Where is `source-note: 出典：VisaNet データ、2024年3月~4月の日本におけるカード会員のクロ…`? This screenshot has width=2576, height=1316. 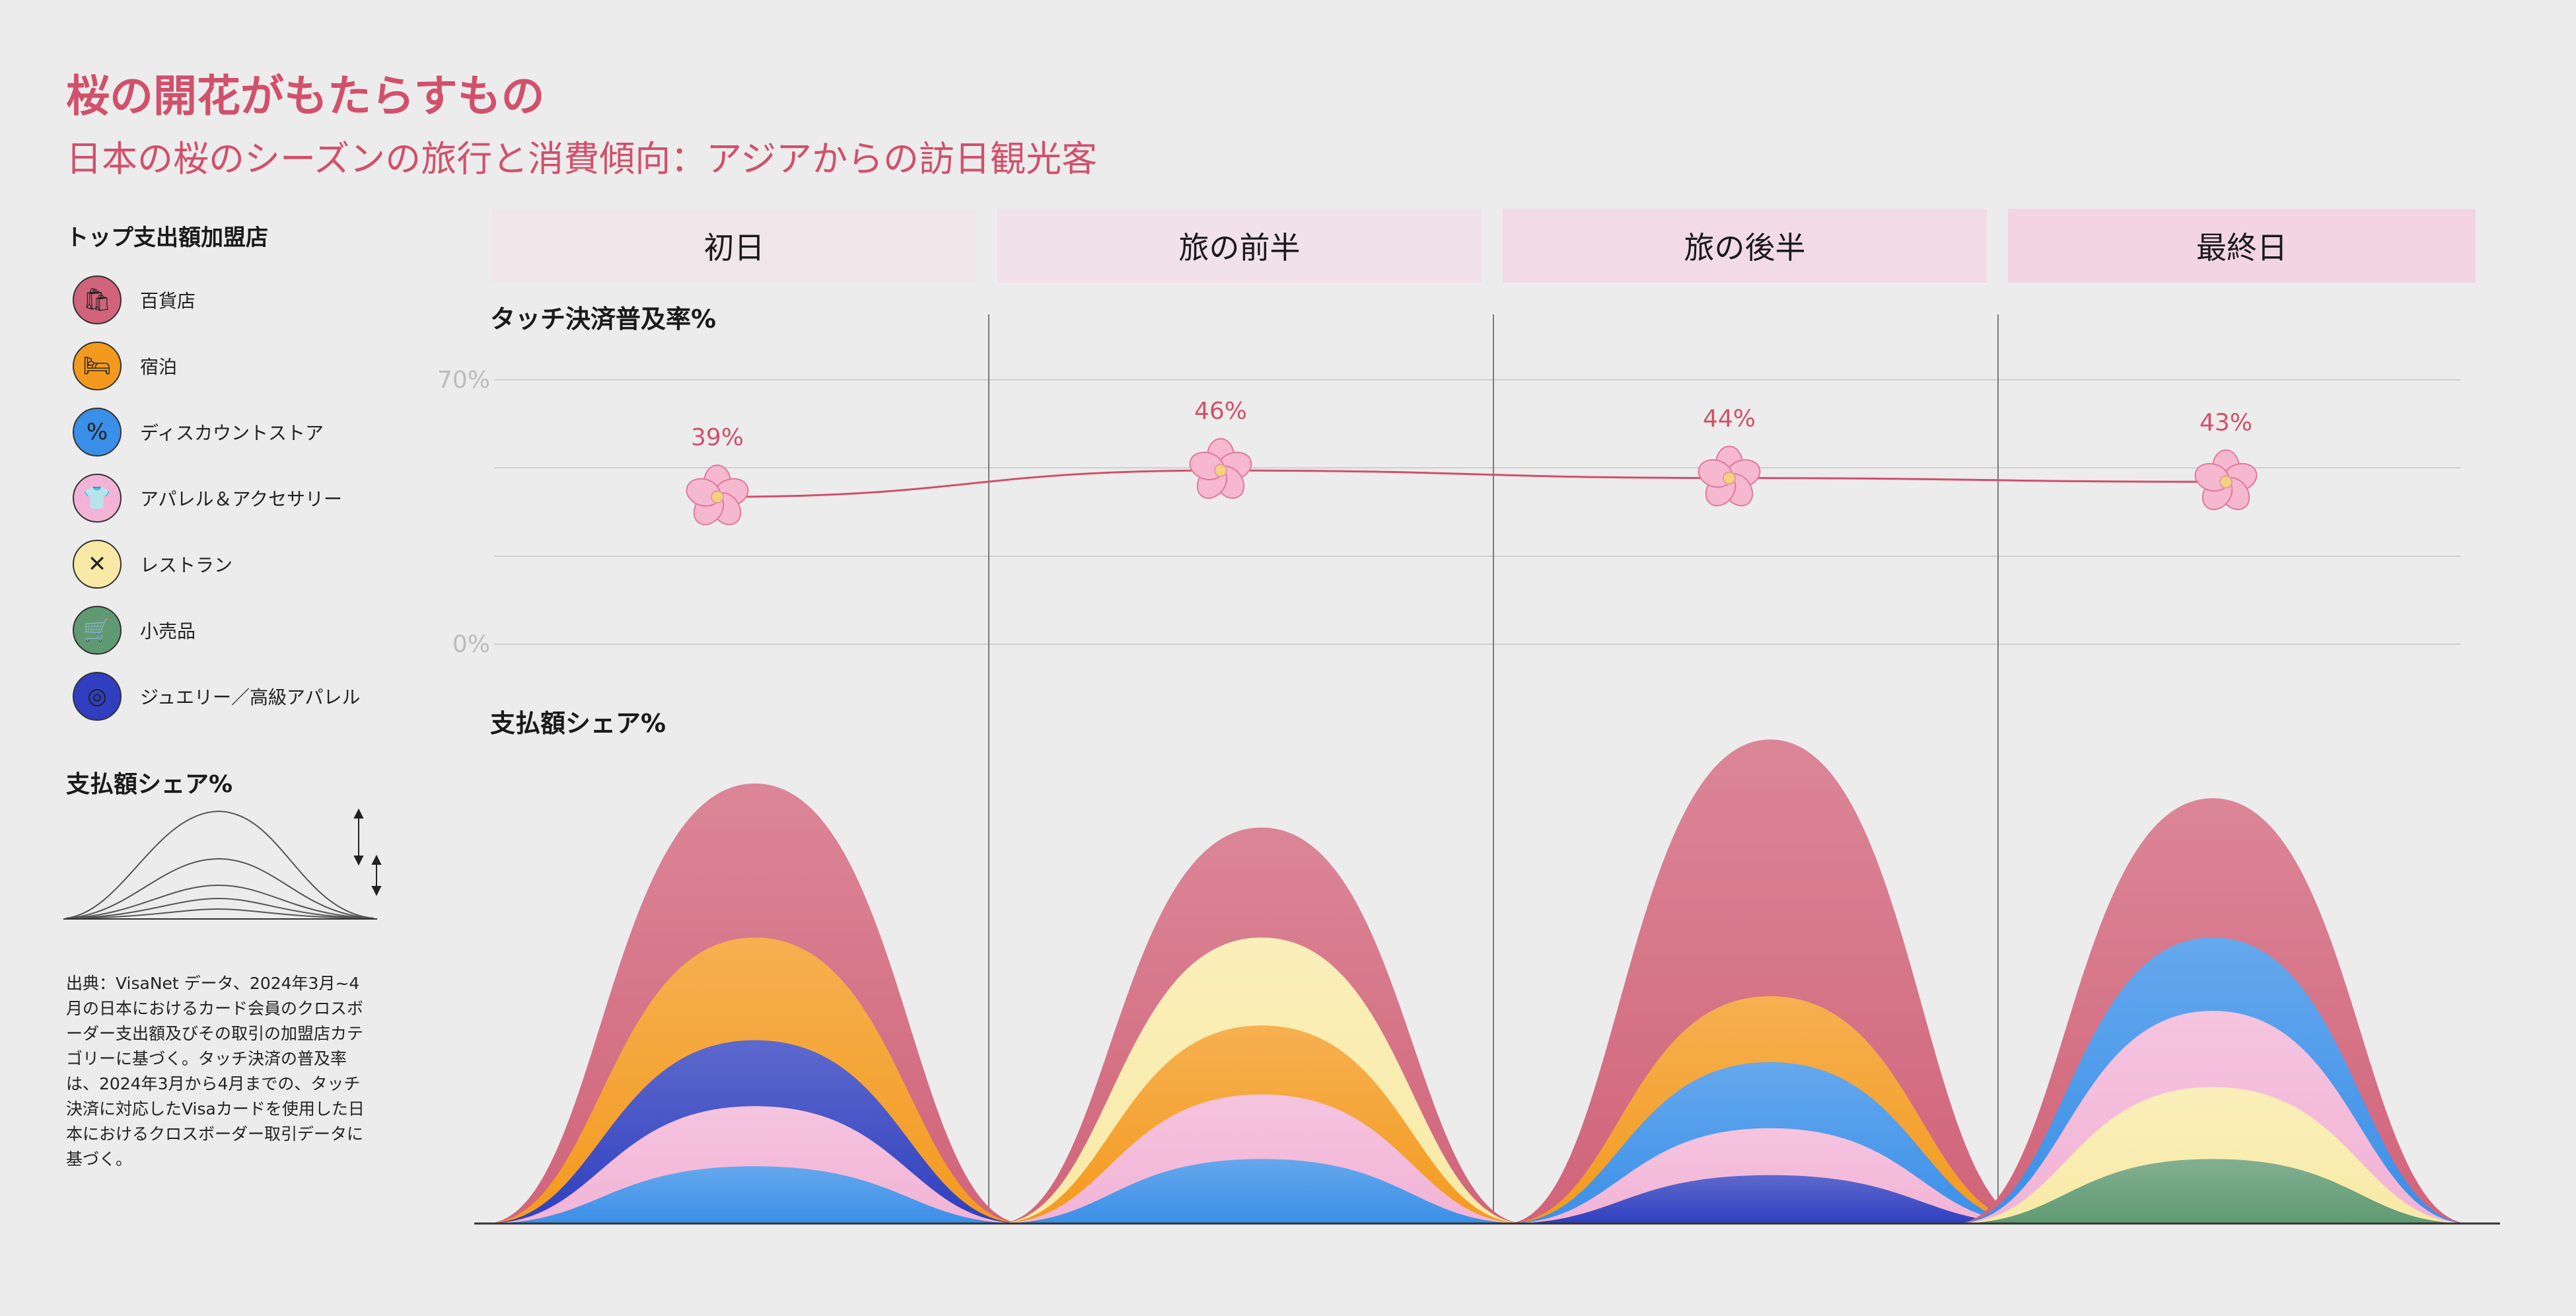 source-note: 出典：VisaNet データ、2024年3月~4月の日本におけるカード会員のクロ… is located at coordinates (216, 1071).